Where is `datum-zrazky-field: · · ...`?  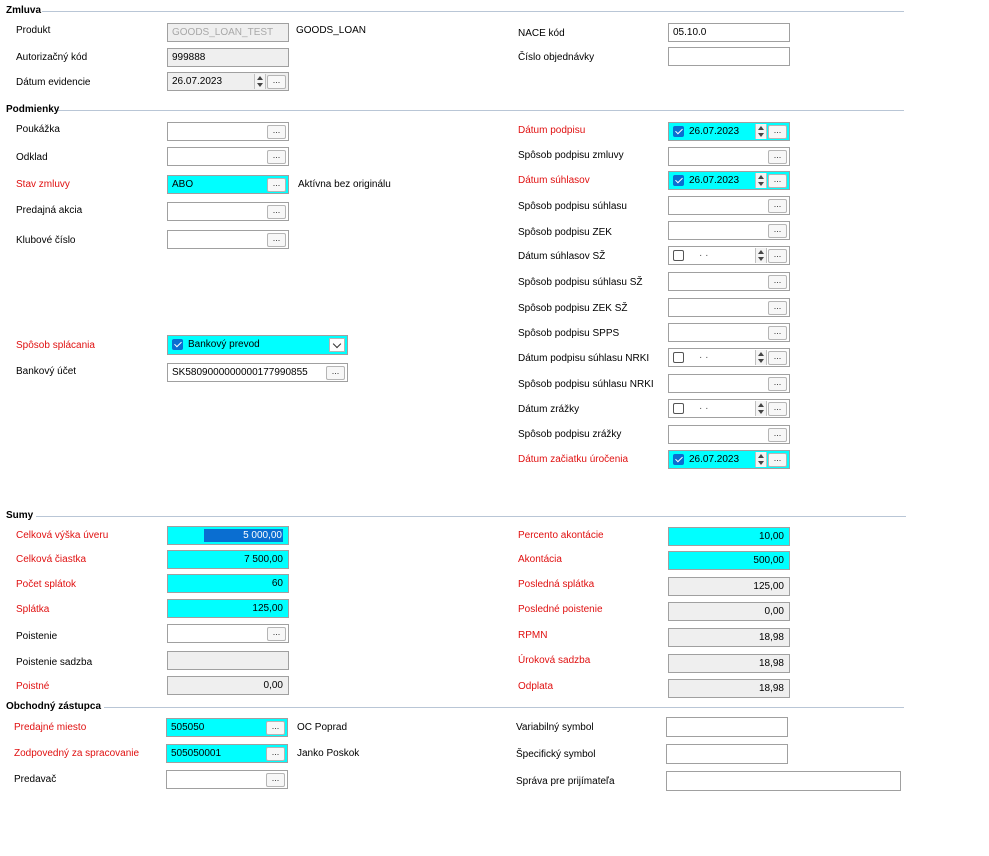 datum-zrazky-field: · · ... is located at coordinates (729, 408).